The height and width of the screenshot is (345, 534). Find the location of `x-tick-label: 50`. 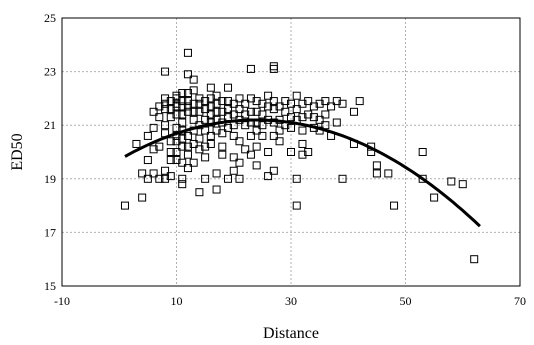

x-tick-label: 50 is located at coordinates (406, 301).